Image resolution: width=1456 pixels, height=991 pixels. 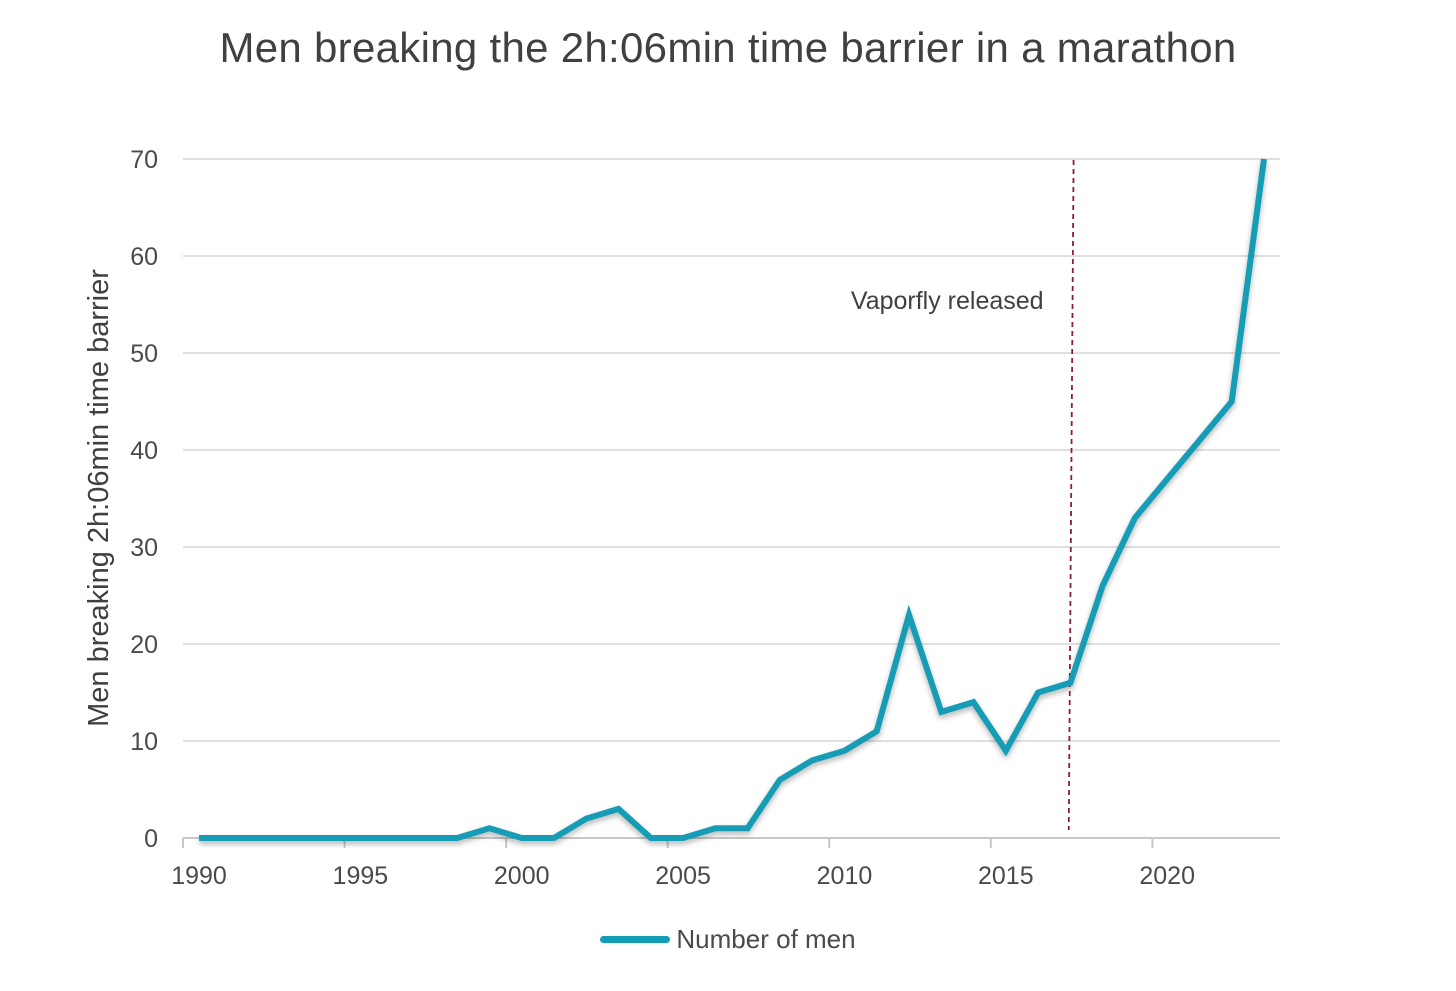 What do you see at coordinates (361, 876) in the screenshot?
I see `x-tick-label: 1995` at bounding box center [361, 876].